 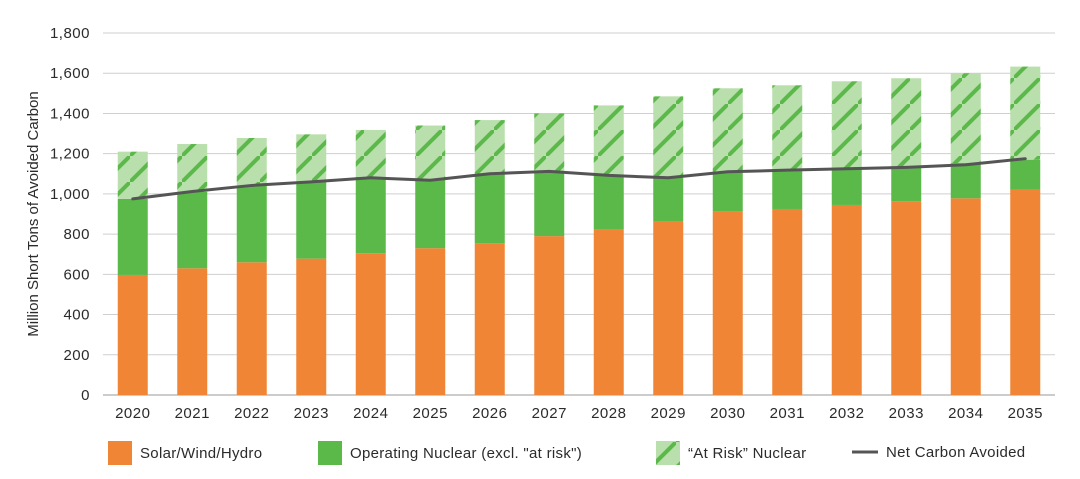 What do you see at coordinates (727, 413) in the screenshot?
I see `x-tick-label: 2030` at bounding box center [727, 413].